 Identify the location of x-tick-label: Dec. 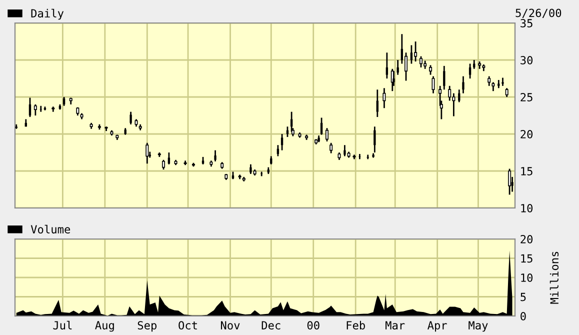
(271, 325).